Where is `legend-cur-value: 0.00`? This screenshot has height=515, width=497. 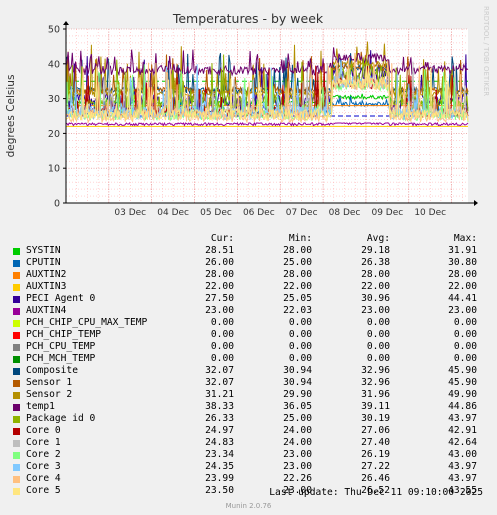
legend-cur-value: 0.00 is located at coordinates (222, 346).